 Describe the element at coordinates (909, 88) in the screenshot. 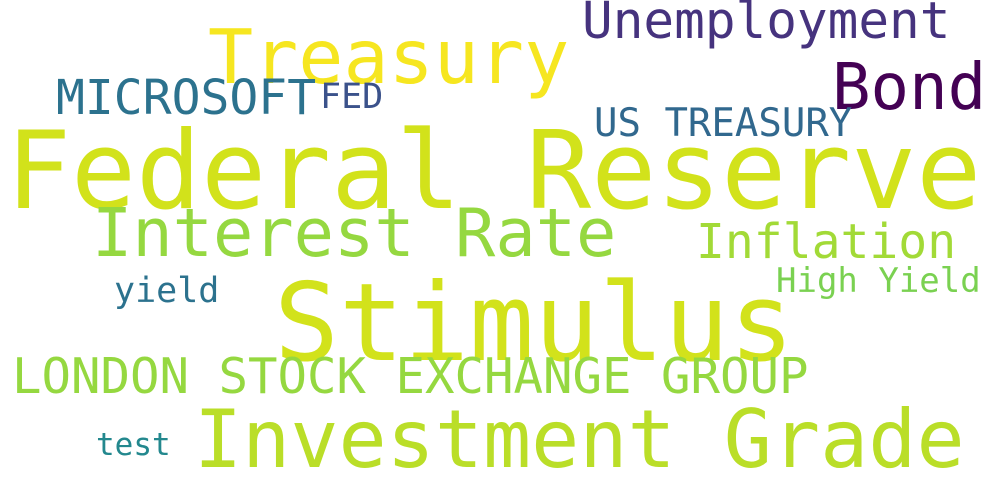

I see `word-bond: Bond` at that location.